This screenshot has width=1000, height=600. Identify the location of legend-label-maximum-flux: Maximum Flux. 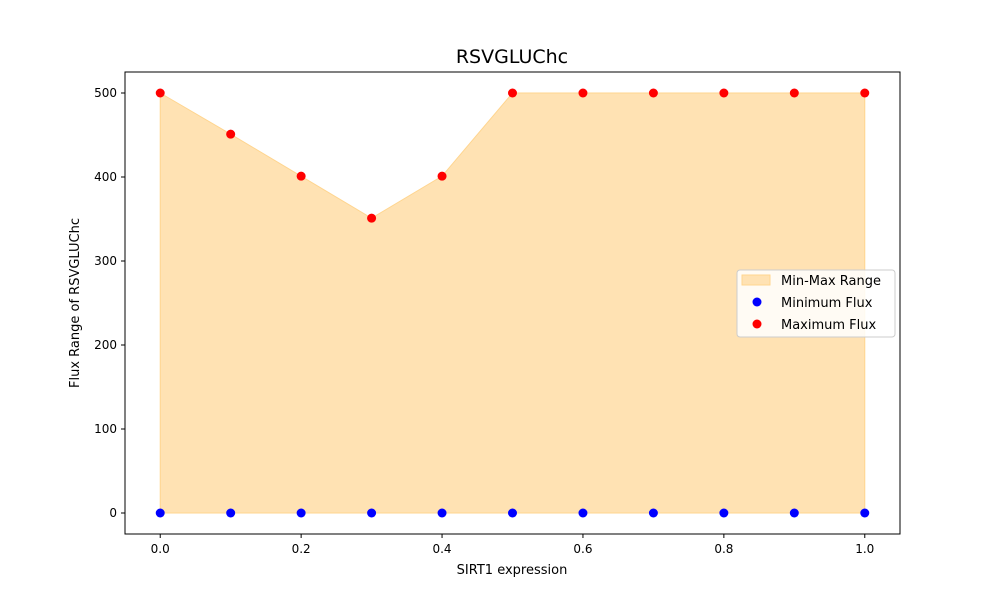
(829, 325).